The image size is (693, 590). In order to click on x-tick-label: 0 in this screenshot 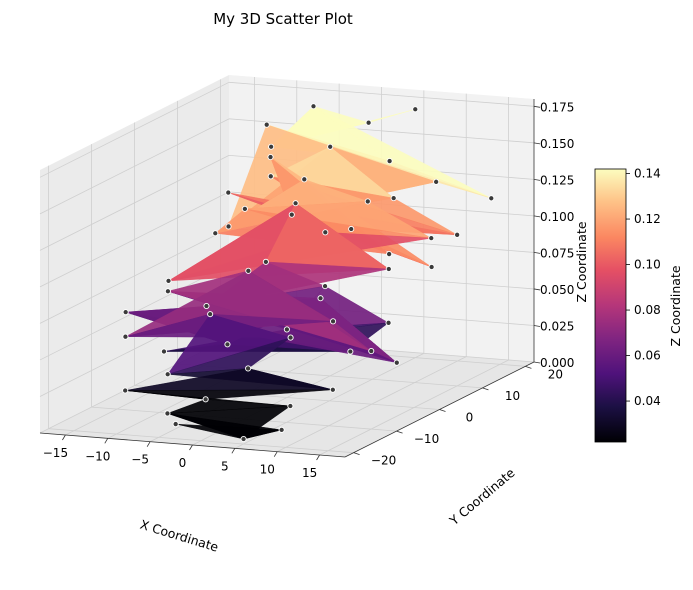, I will do `click(183, 463)`.